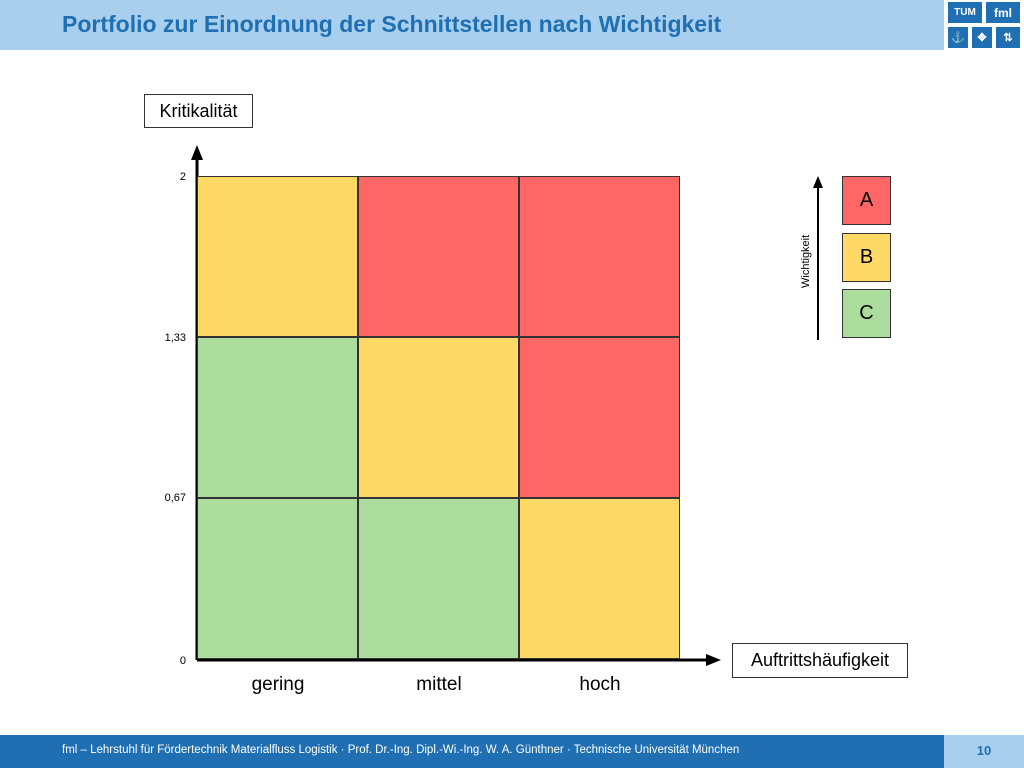 This screenshot has width=1024, height=768. What do you see at coordinates (866, 200) in the screenshot?
I see `legend-item-a: A` at bounding box center [866, 200].